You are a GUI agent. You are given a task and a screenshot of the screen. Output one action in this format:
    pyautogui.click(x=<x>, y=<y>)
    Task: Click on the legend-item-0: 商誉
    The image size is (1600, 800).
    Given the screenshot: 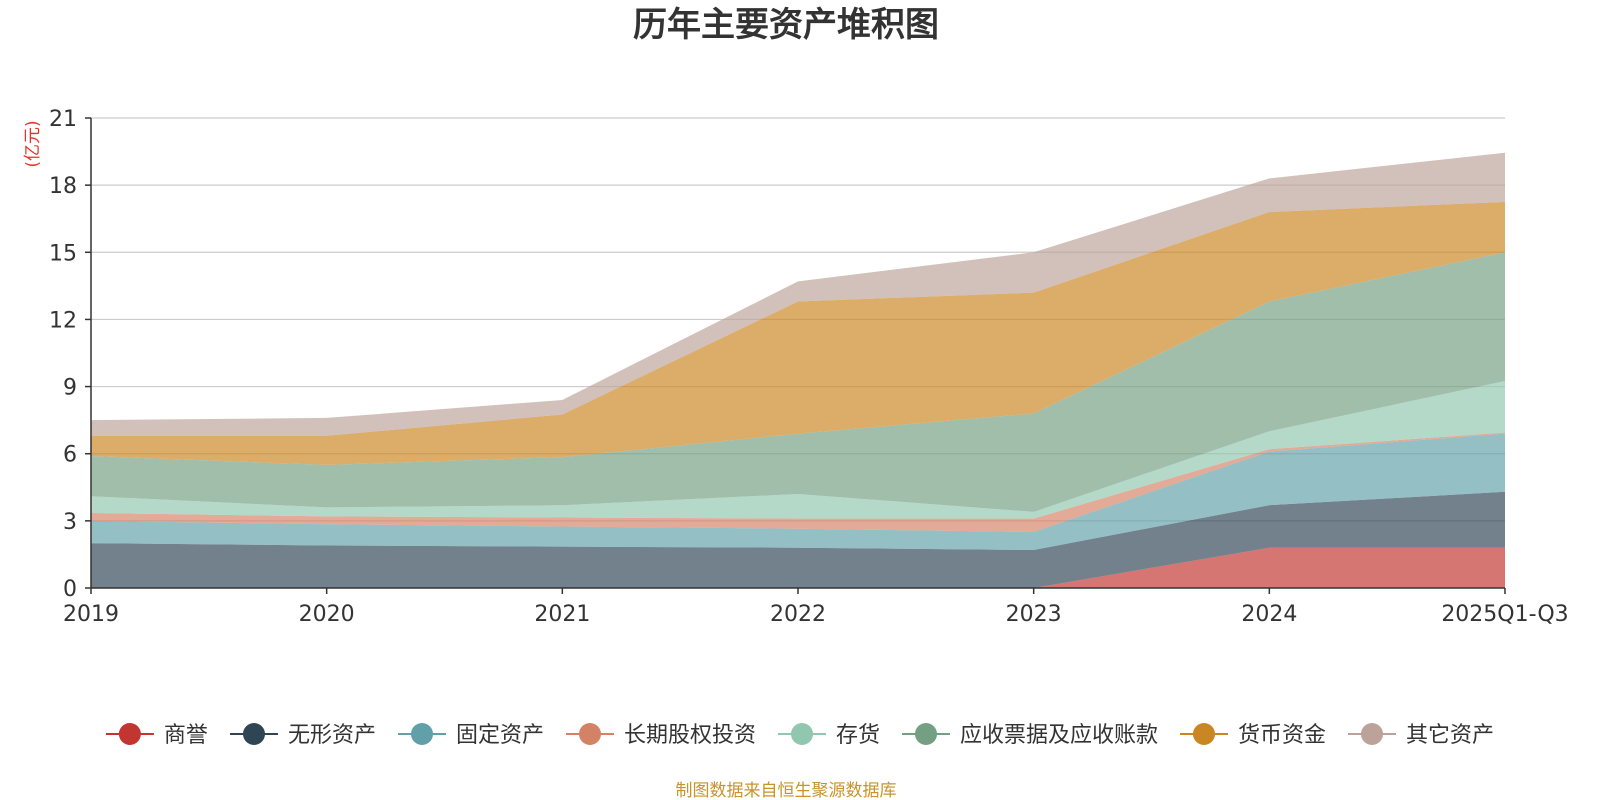 What is the action you would take?
    pyautogui.click(x=156, y=735)
    